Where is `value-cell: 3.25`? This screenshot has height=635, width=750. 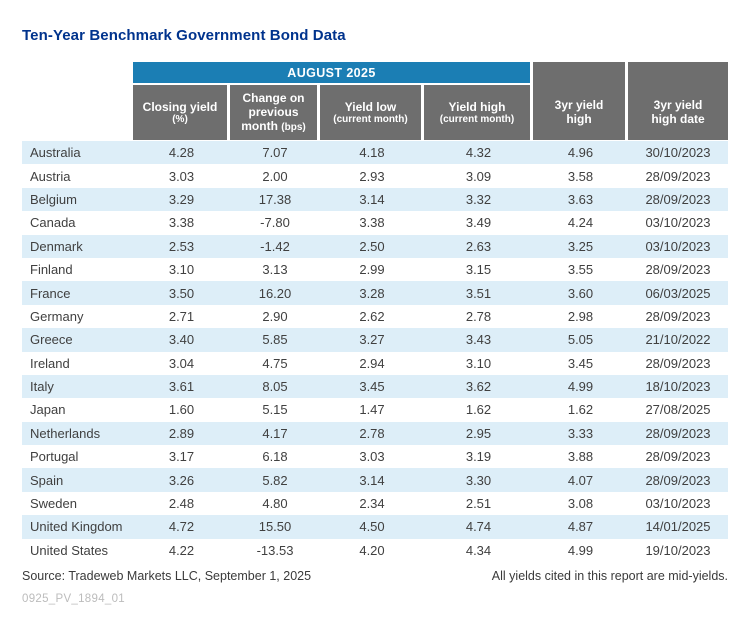 value-cell: 3.25 is located at coordinates (580, 246).